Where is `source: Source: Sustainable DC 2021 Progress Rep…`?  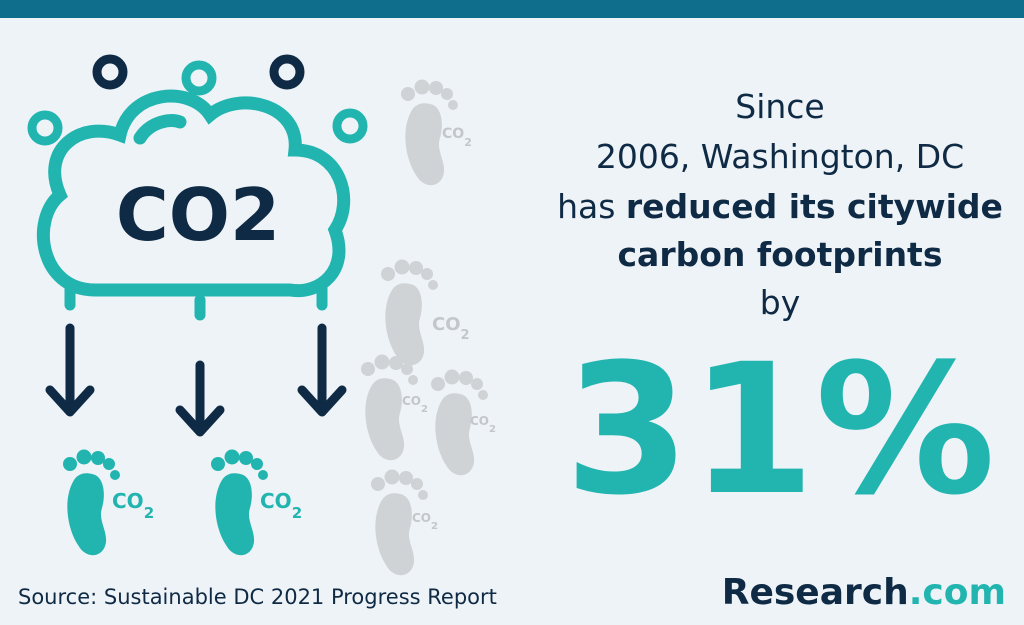
source: Source: Sustainable DC 2021 Progress Rep… is located at coordinates (257, 597).